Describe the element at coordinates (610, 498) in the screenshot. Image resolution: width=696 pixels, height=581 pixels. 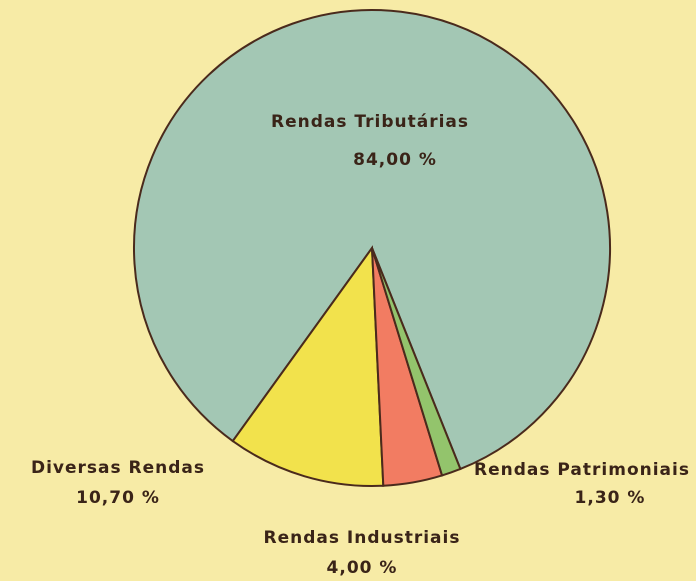
I see `slice-value-label: 1,30 %` at that location.